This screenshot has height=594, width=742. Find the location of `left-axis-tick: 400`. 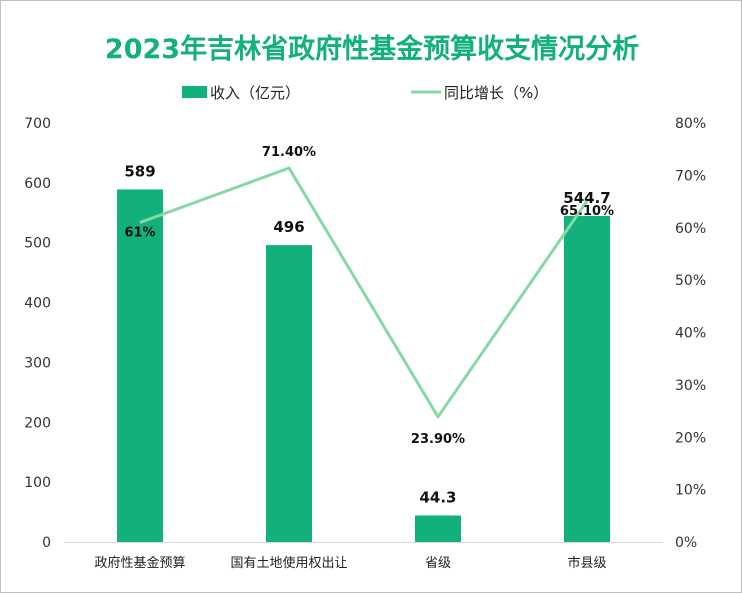

left-axis-tick: 400 is located at coordinates (37, 304).